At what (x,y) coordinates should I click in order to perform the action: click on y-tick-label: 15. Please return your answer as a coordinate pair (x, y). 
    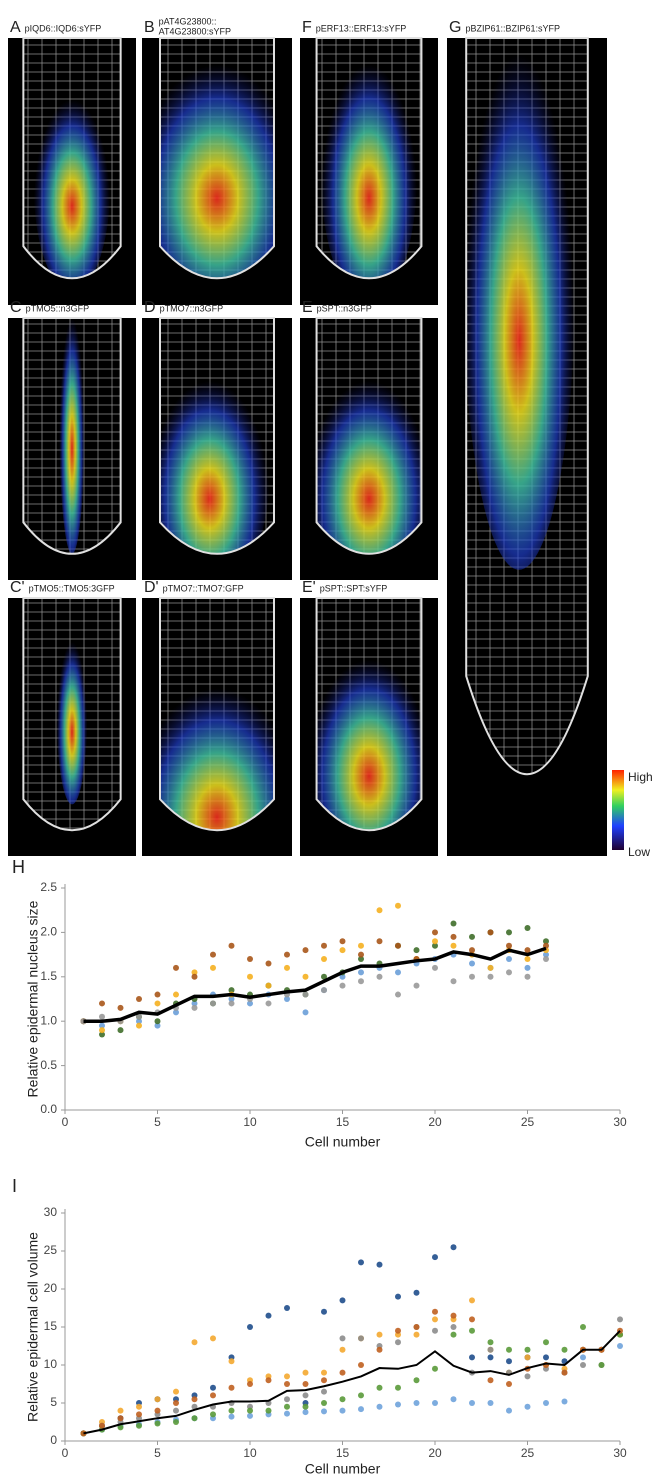
    Looking at the image, I should click on (51, 1326).